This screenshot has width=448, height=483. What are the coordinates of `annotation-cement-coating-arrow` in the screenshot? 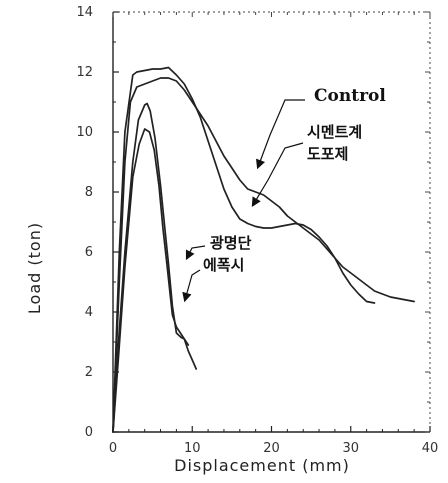 It's located at (277, 175).